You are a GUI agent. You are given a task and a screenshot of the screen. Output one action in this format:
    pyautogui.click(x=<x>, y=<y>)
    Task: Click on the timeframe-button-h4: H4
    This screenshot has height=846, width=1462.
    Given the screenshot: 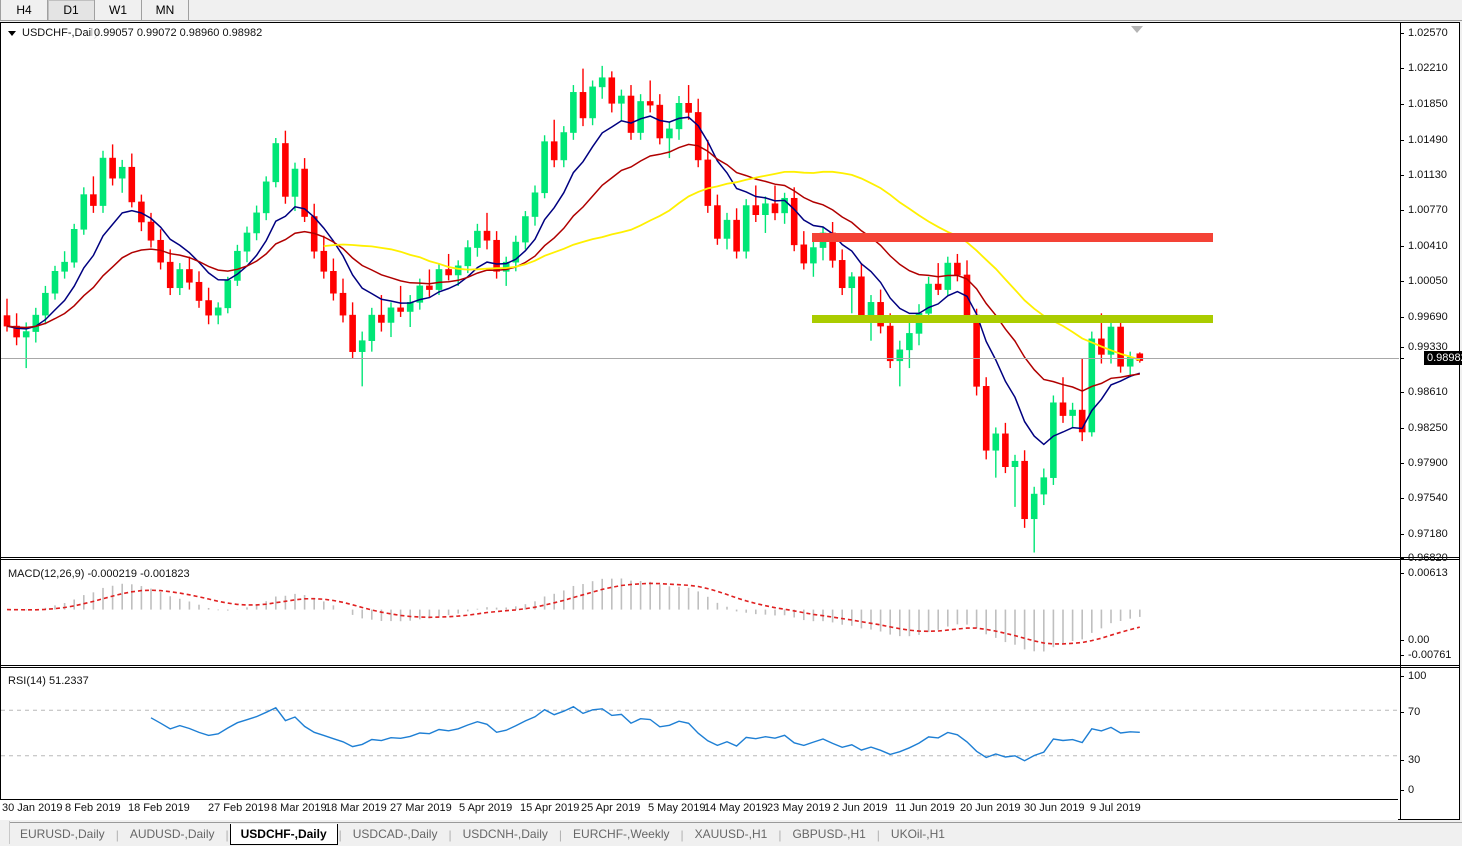 What is the action you would take?
    pyautogui.click(x=24, y=10)
    